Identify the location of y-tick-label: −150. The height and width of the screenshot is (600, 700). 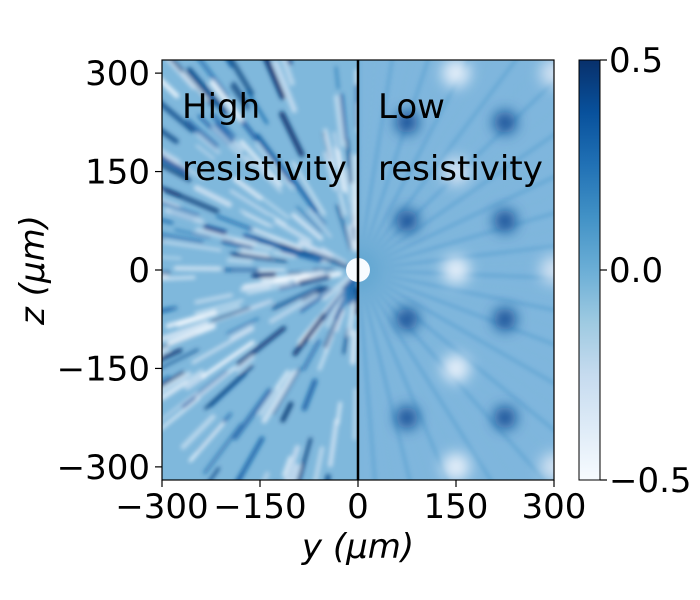
(103, 369).